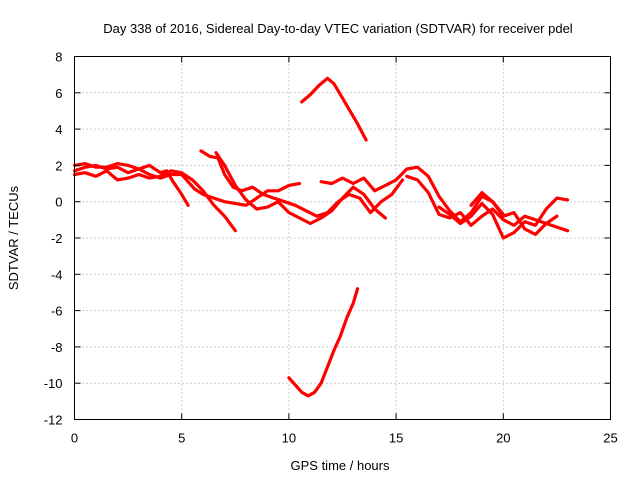  Describe the element at coordinates (74, 438) in the screenshot. I see `x-tick-label: 0` at that location.